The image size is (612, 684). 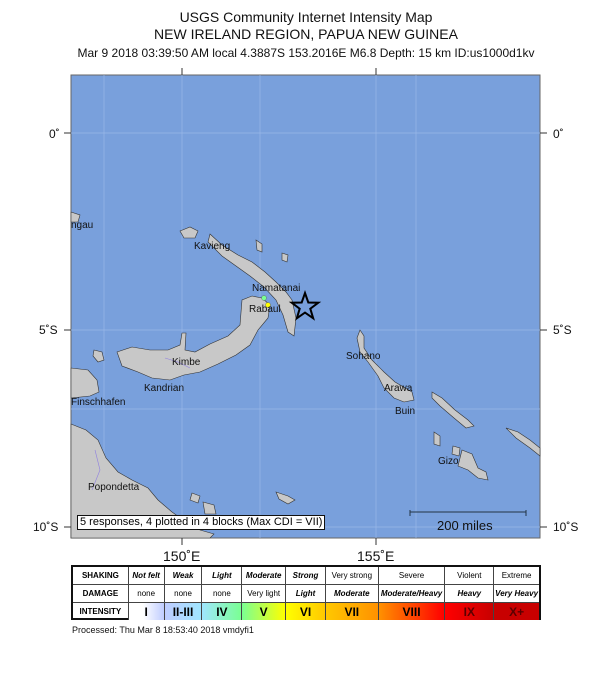 What do you see at coordinates (352, 611) in the screenshot?
I see `legend-intensity-cell: VII` at bounding box center [352, 611].